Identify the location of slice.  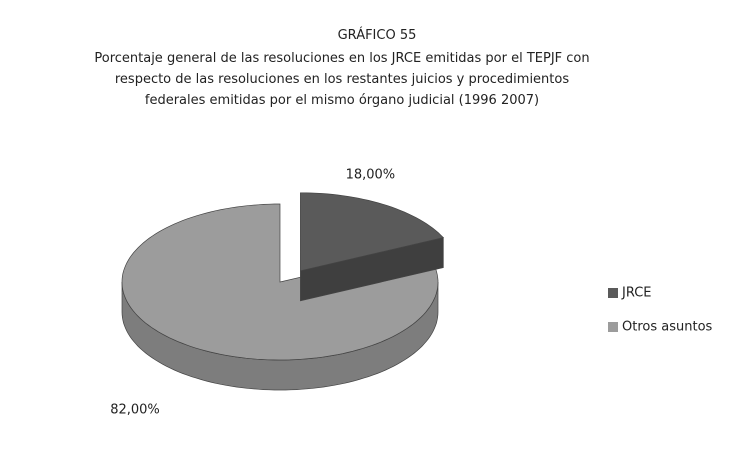
(372, 247).